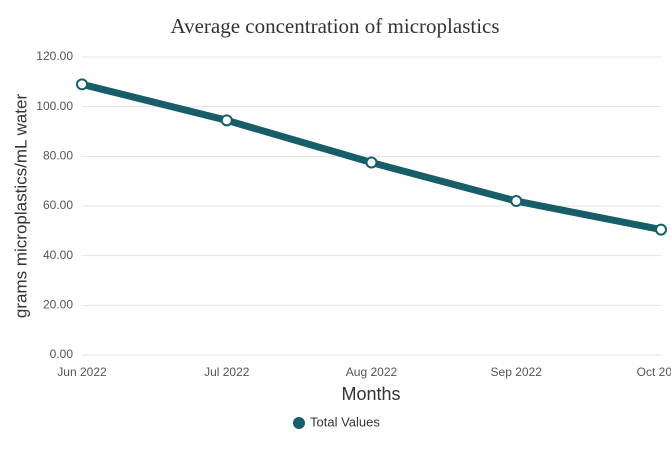  Describe the element at coordinates (58, 255) in the screenshot. I see `y-tick-label: 40.00` at that location.